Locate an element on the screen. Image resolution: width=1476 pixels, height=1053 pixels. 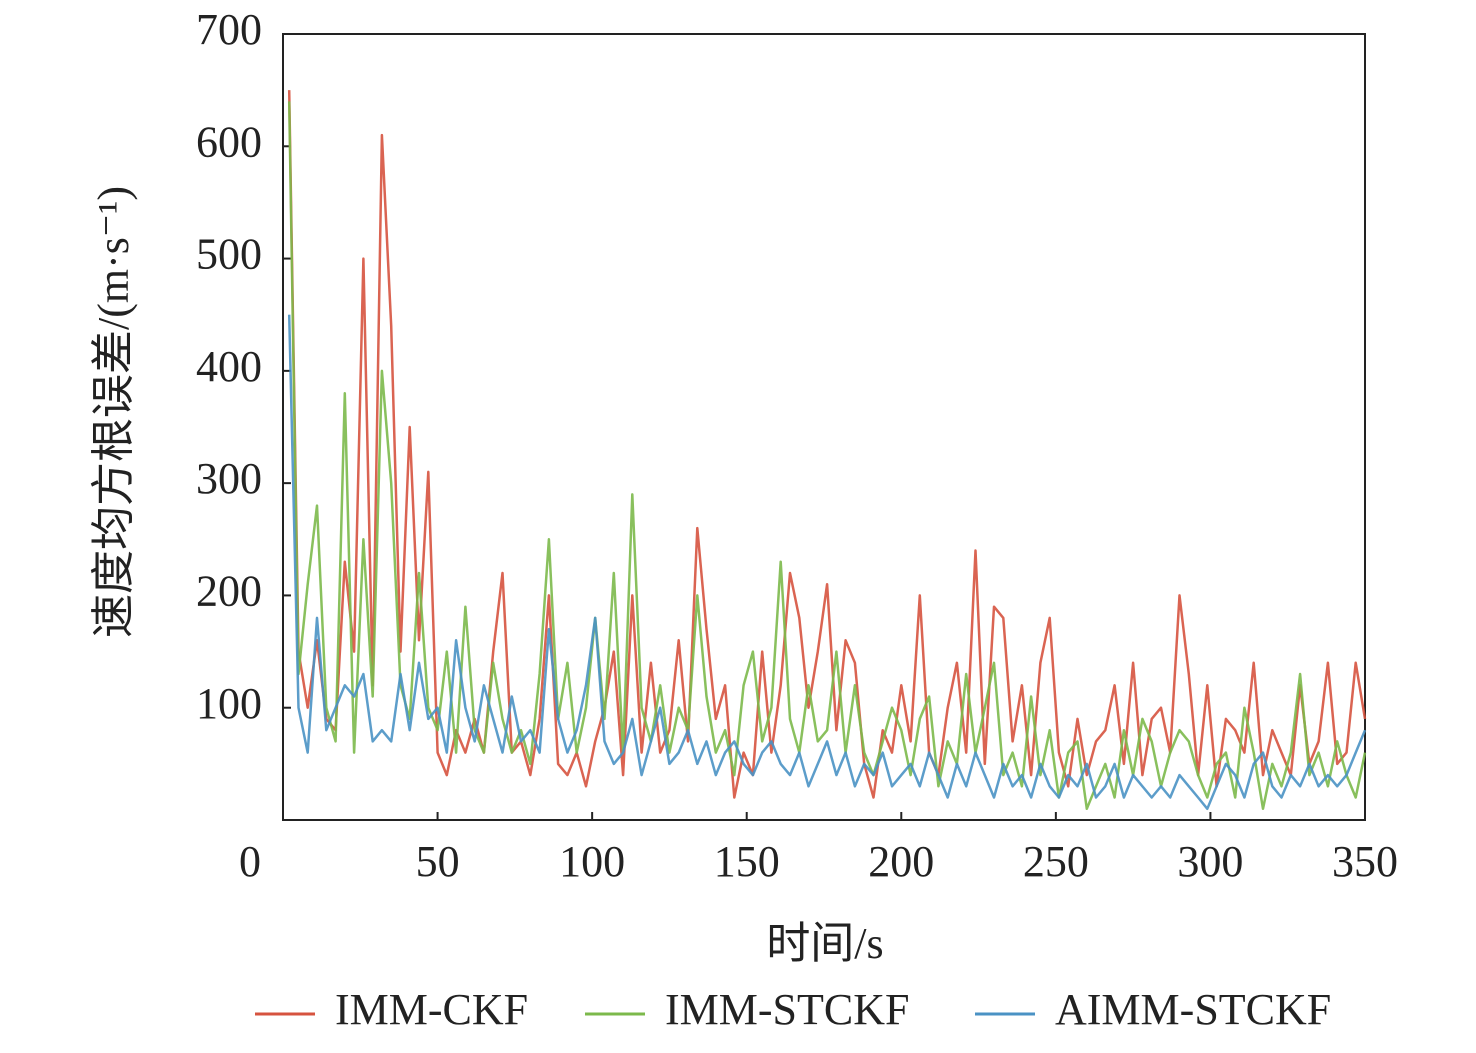
x-tick-label: 300 is located at coordinates (1210, 861).